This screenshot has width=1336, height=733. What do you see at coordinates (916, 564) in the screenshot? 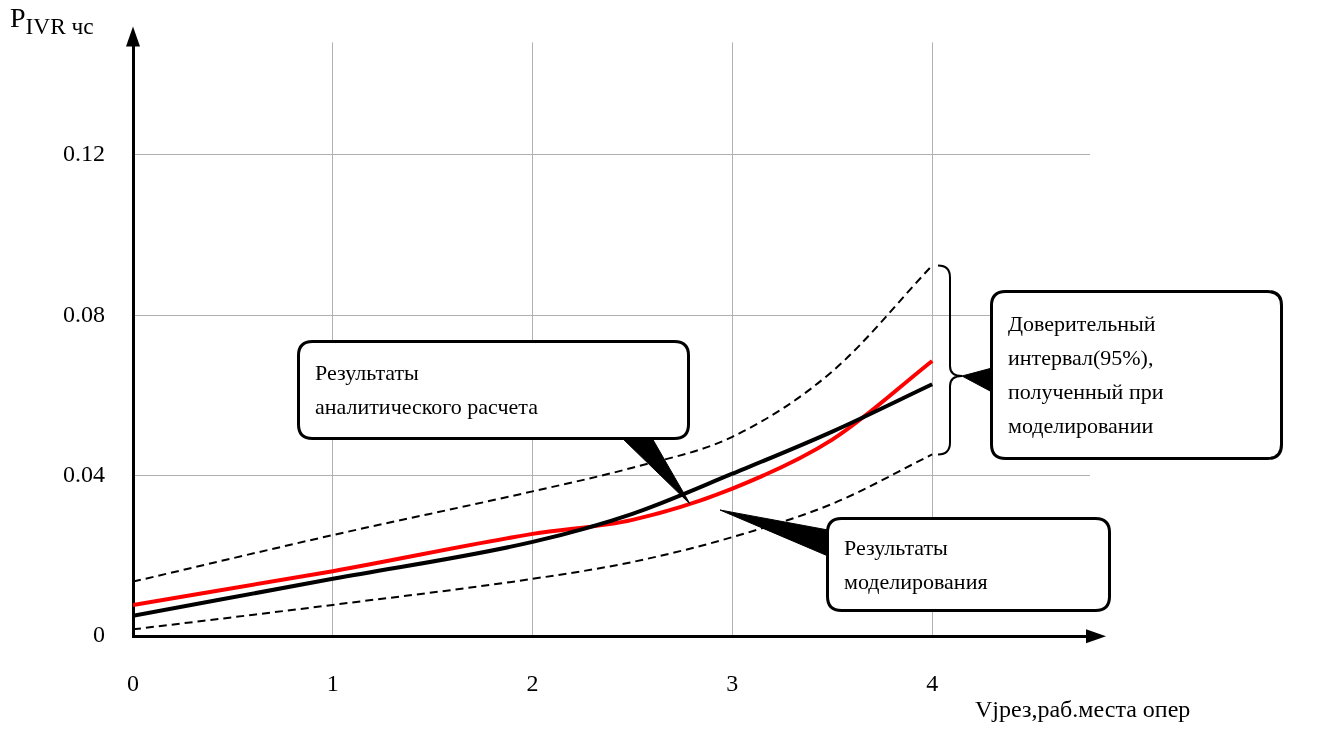
I see `annotation: Результаты моделирования` at bounding box center [916, 564].